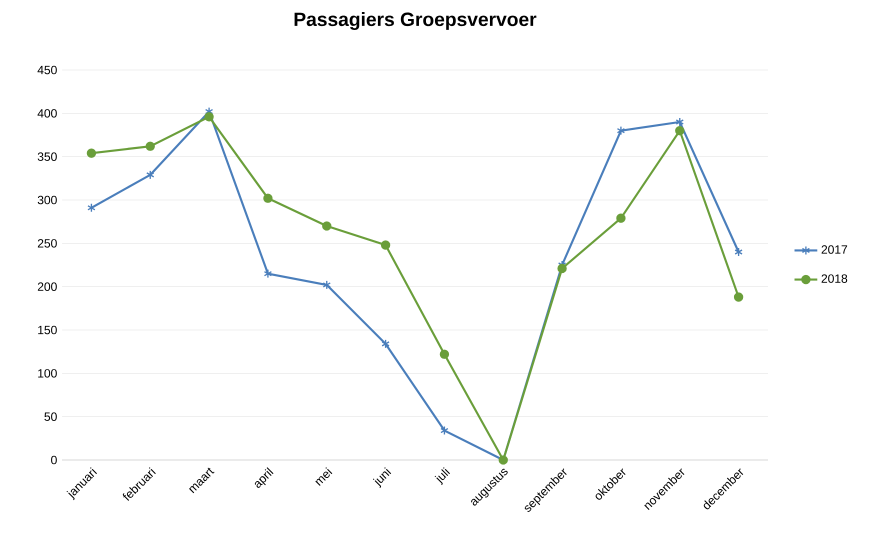  What do you see at coordinates (47, 286) in the screenshot?
I see `y-tick-label: 200` at bounding box center [47, 286].